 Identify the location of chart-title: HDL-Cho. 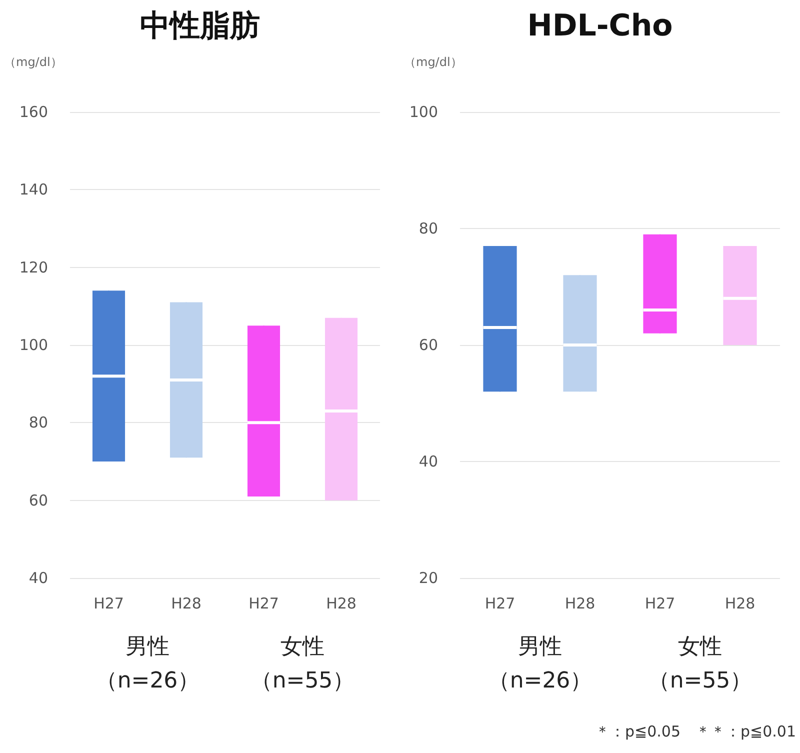
(600, 26).